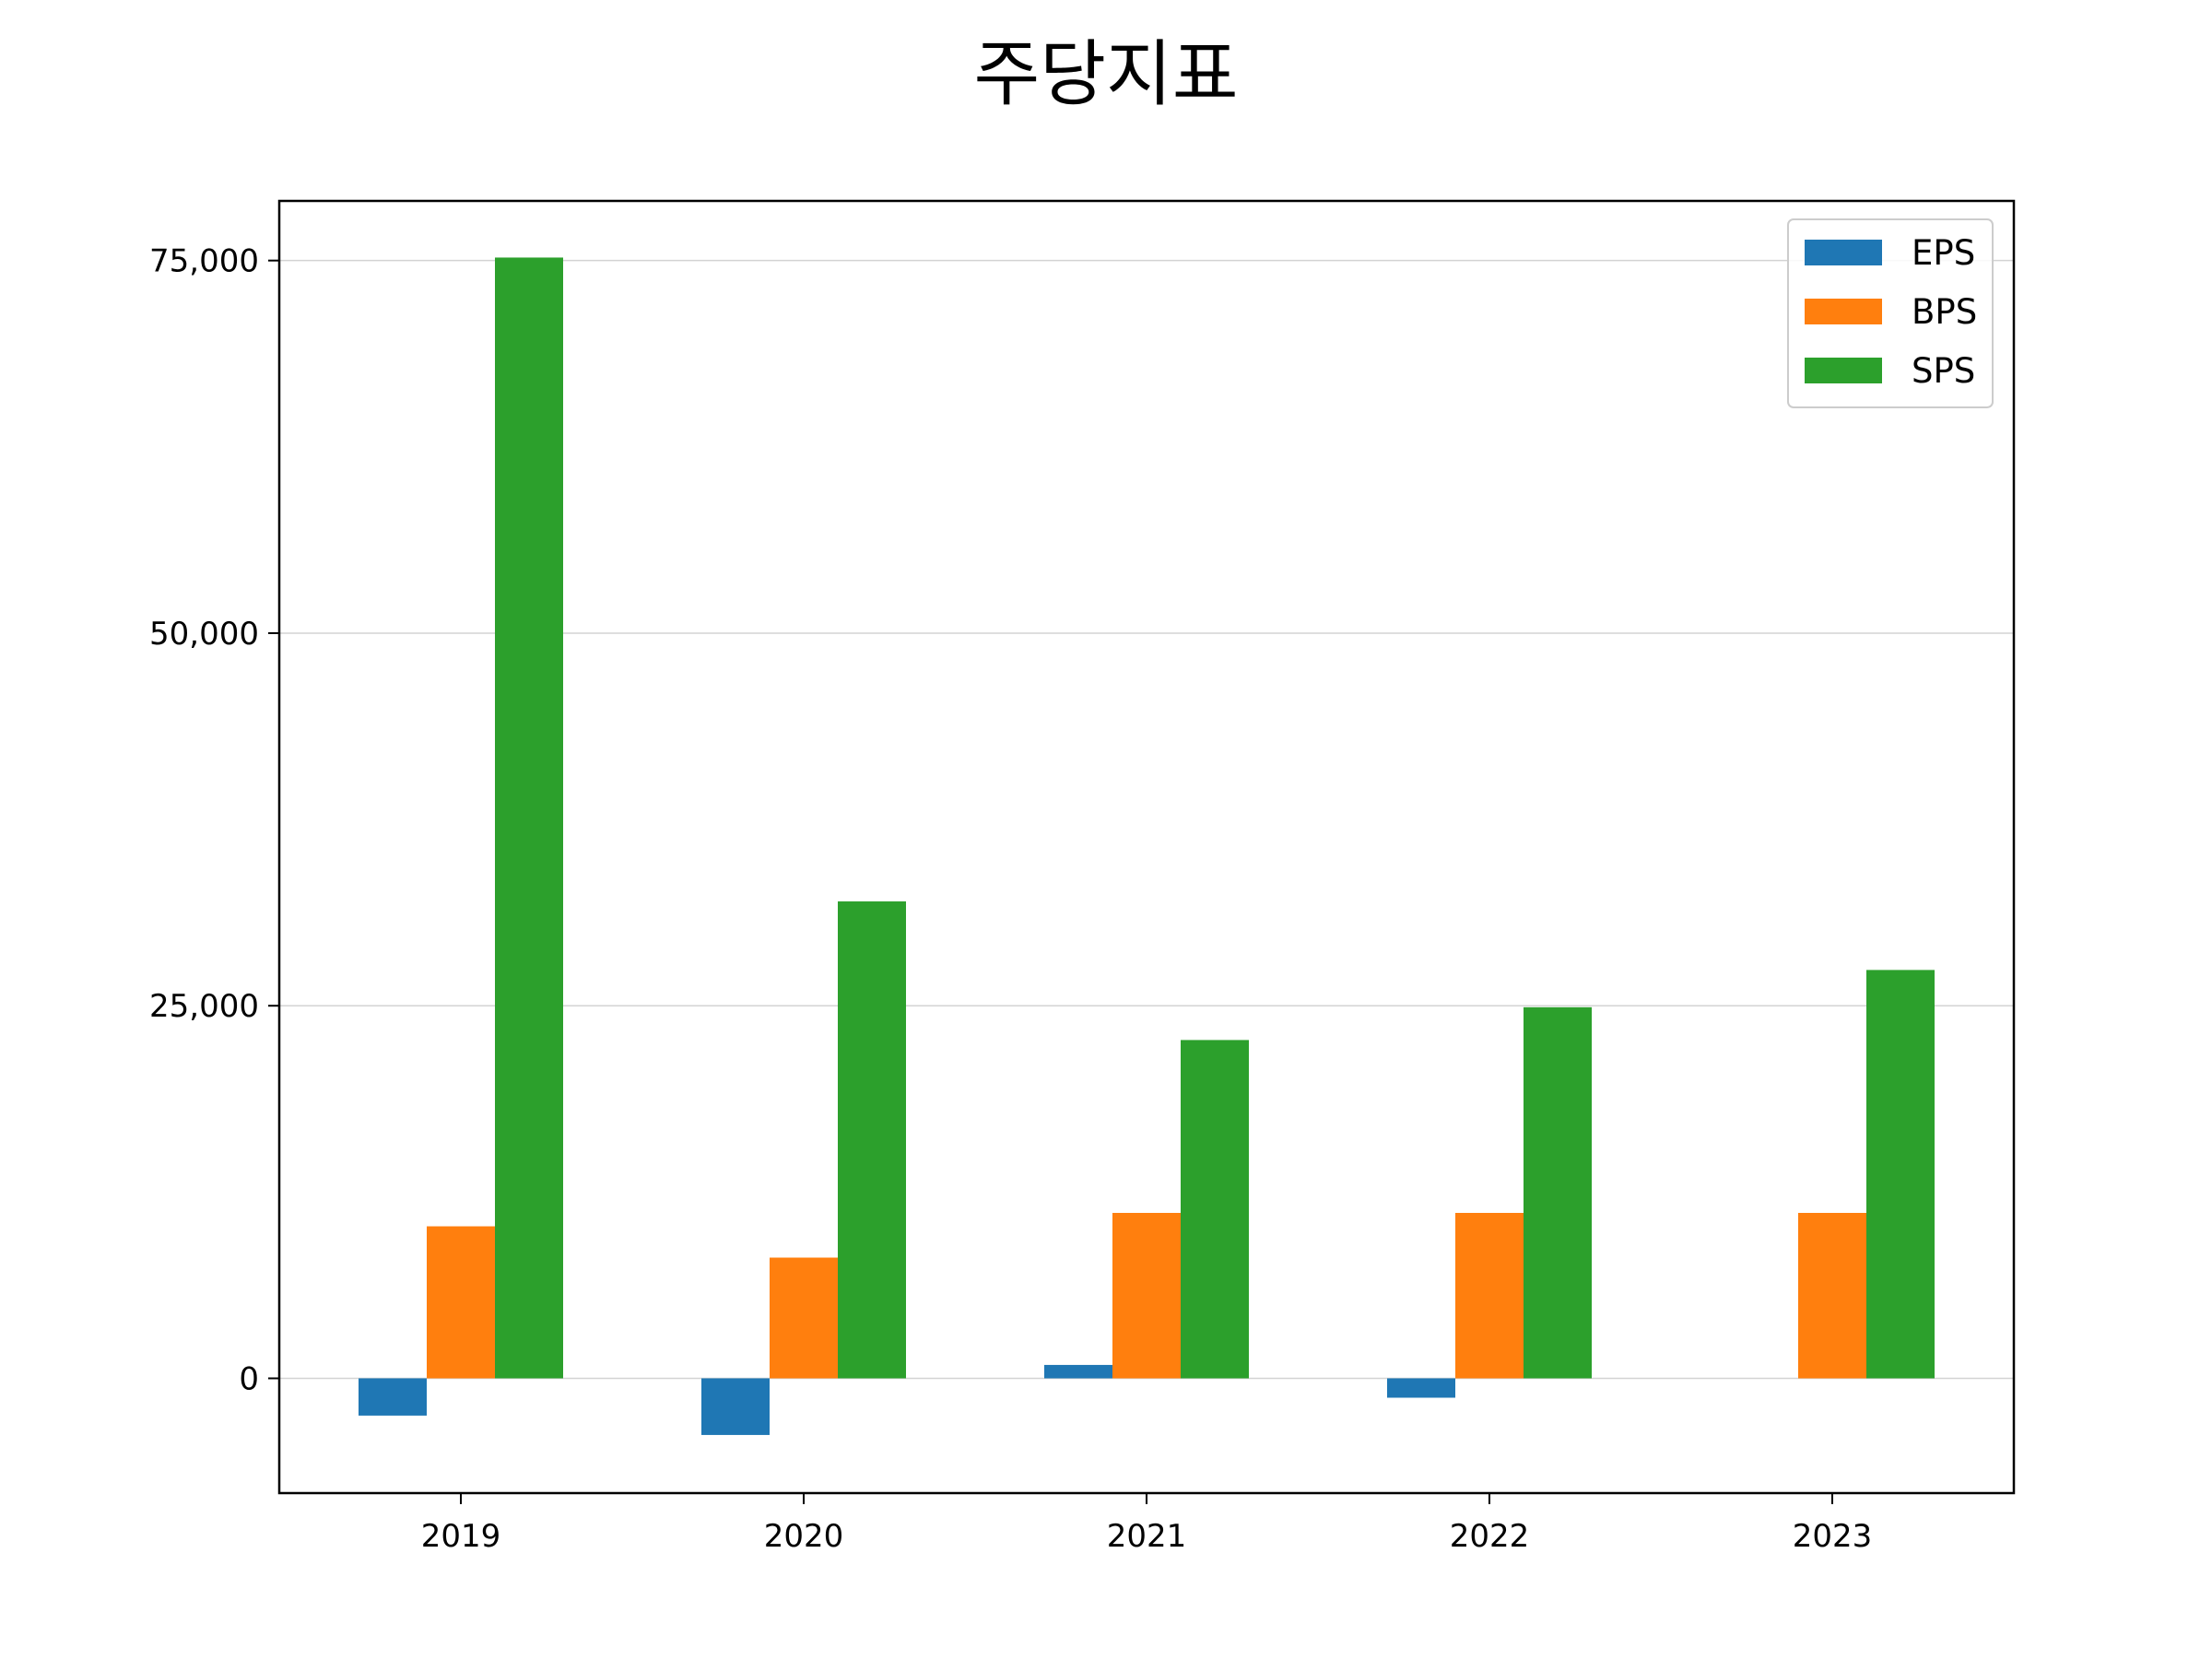 Image resolution: width=2212 pixels, height=1659 pixels. I want to click on legend: EPS BPS SPS, so click(1890, 313).